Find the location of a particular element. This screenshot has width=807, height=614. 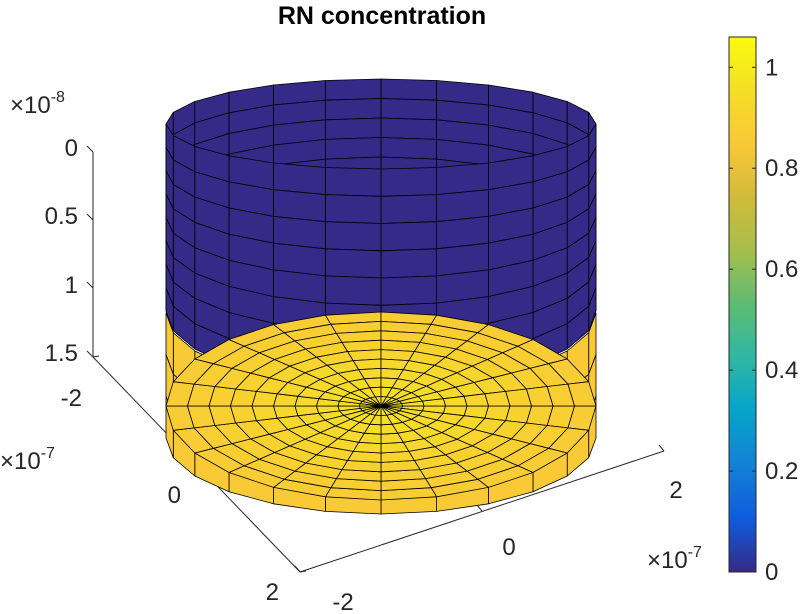

colorbar-tick-label: 0.6 is located at coordinates (781, 269).